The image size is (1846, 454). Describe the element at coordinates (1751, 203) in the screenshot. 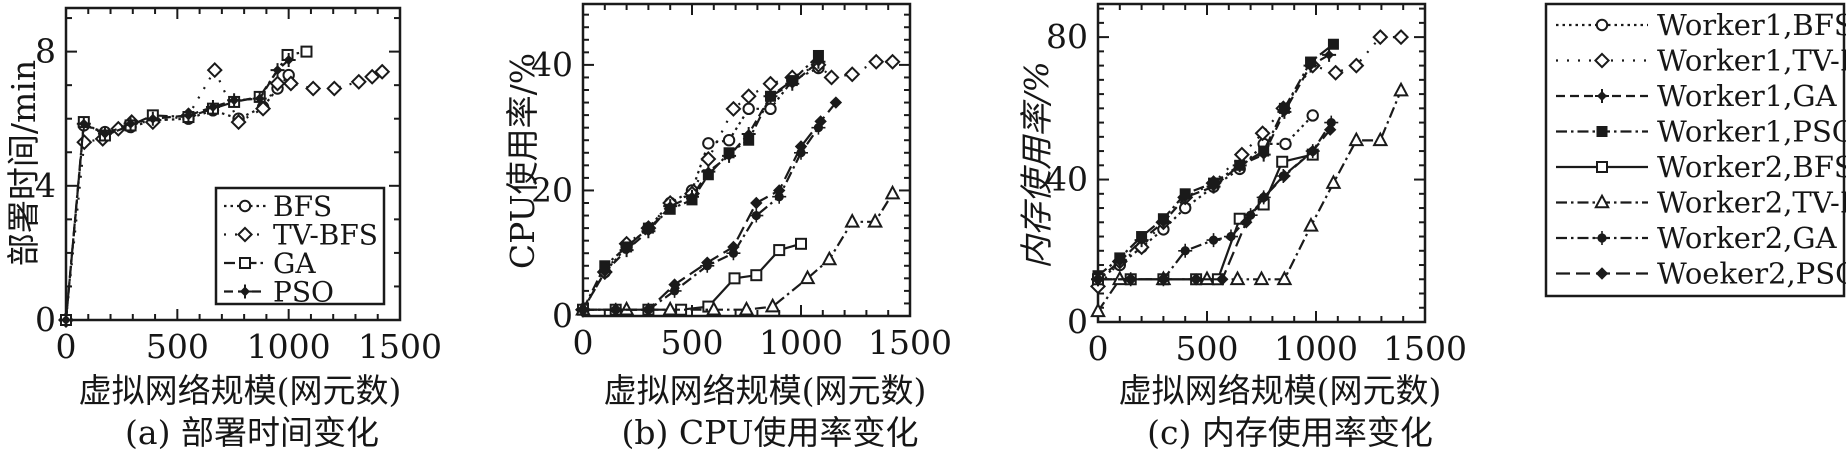

I see `legend-entry-label: Worker2,TV-BFS` at that location.